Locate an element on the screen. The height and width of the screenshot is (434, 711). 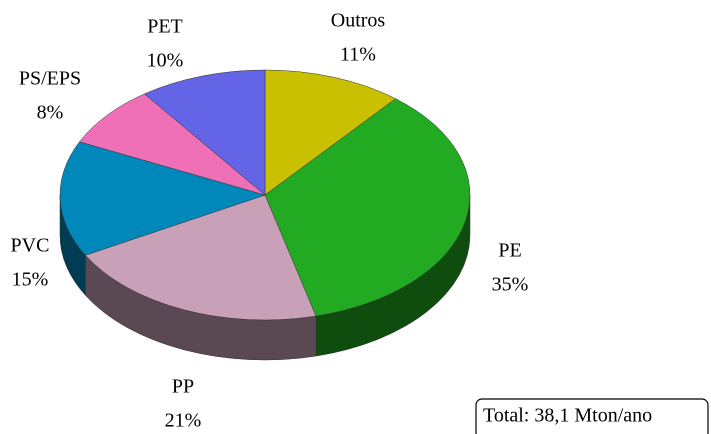
slice-value-label: 15% is located at coordinates (30, 280).